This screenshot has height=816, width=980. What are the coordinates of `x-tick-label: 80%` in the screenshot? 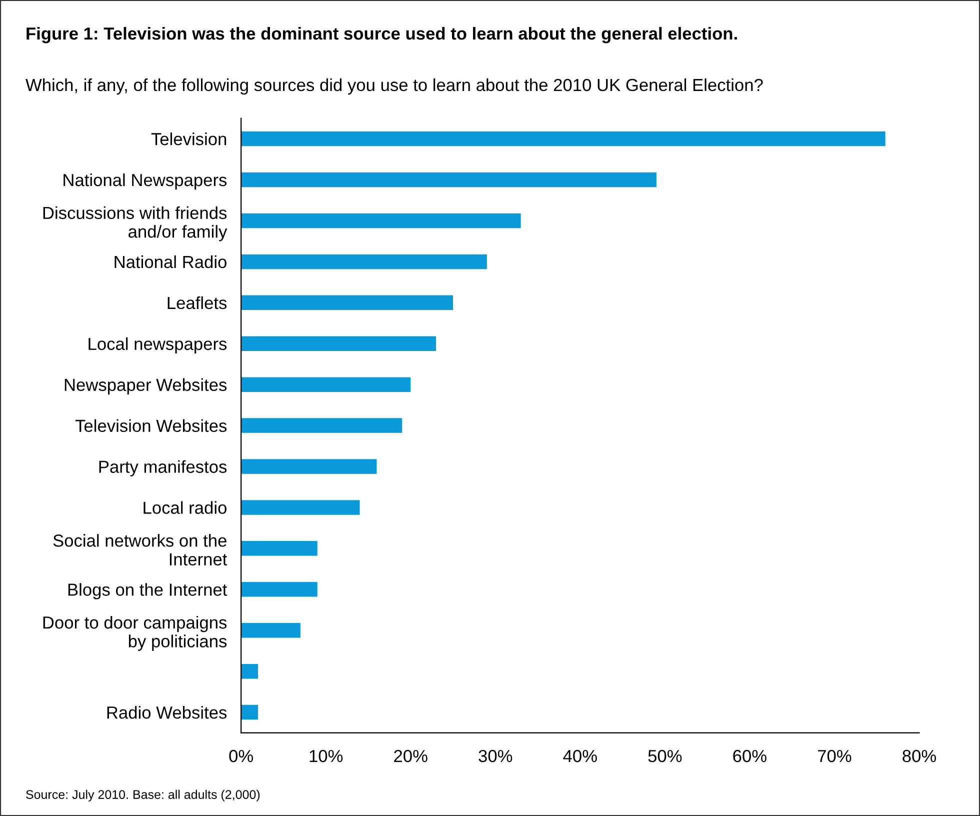 It's located at (919, 756).